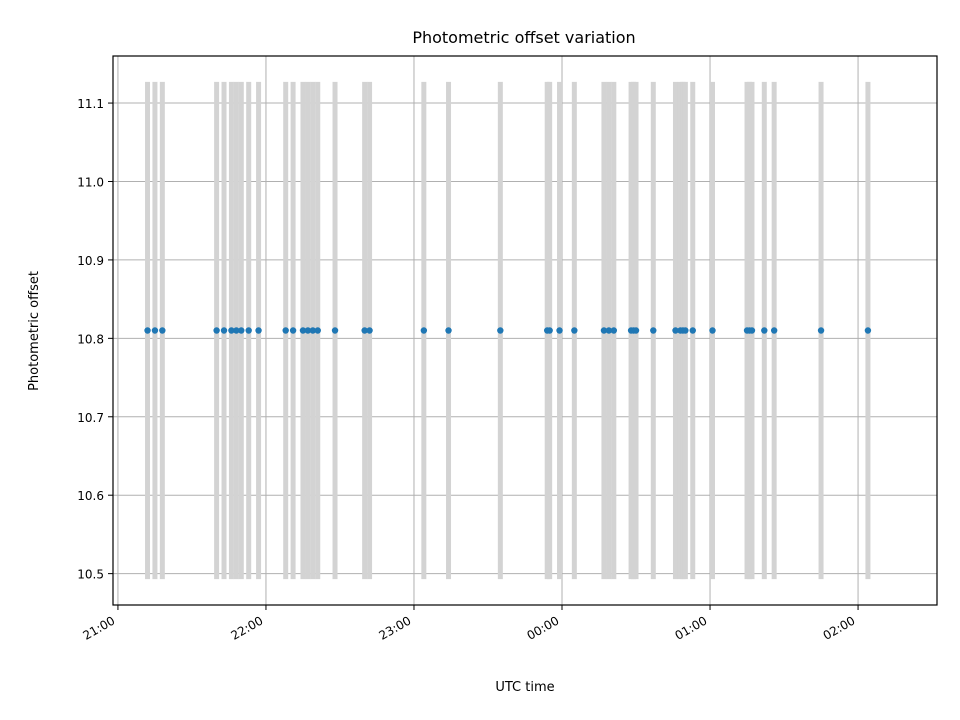 The height and width of the screenshot is (720, 960). What do you see at coordinates (90, 104) in the screenshot?
I see `y-tick-label: 11.1` at bounding box center [90, 104].